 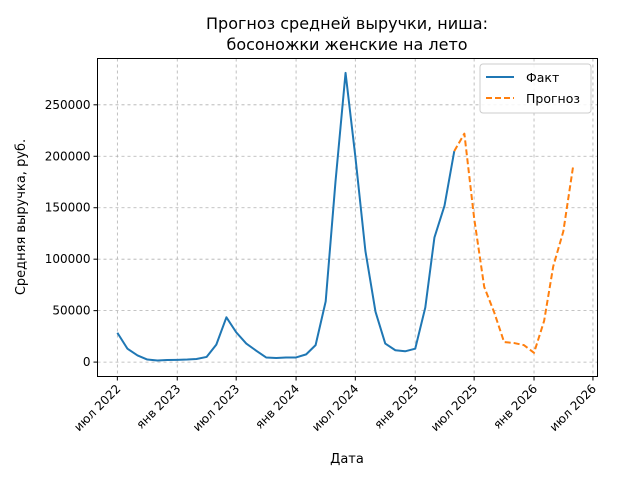 I want to click on y-axis-label: Средняя выручка, руб., so click(x=21, y=217).